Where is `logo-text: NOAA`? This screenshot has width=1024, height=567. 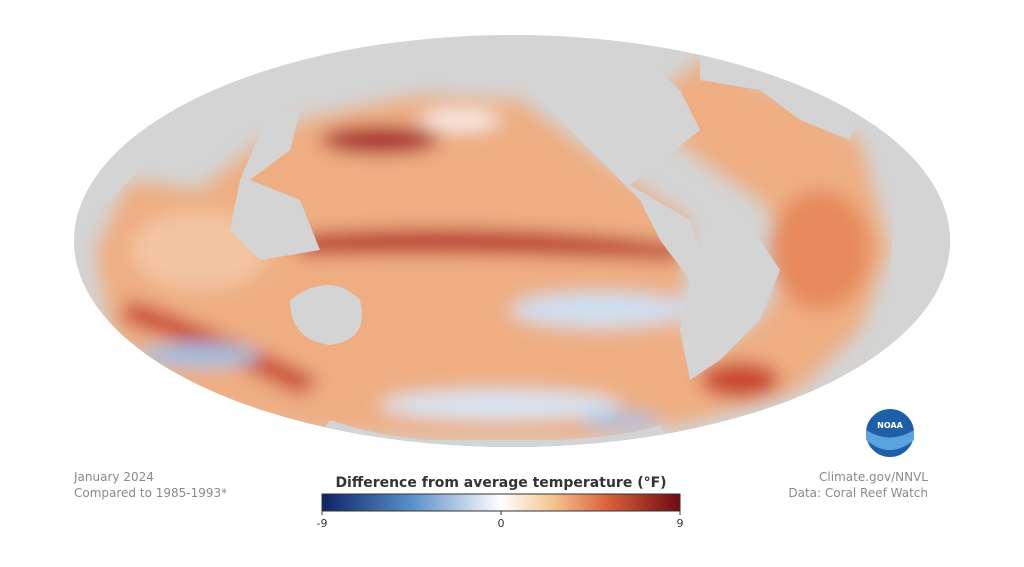
logo-text: NOAA is located at coordinates (890, 425).